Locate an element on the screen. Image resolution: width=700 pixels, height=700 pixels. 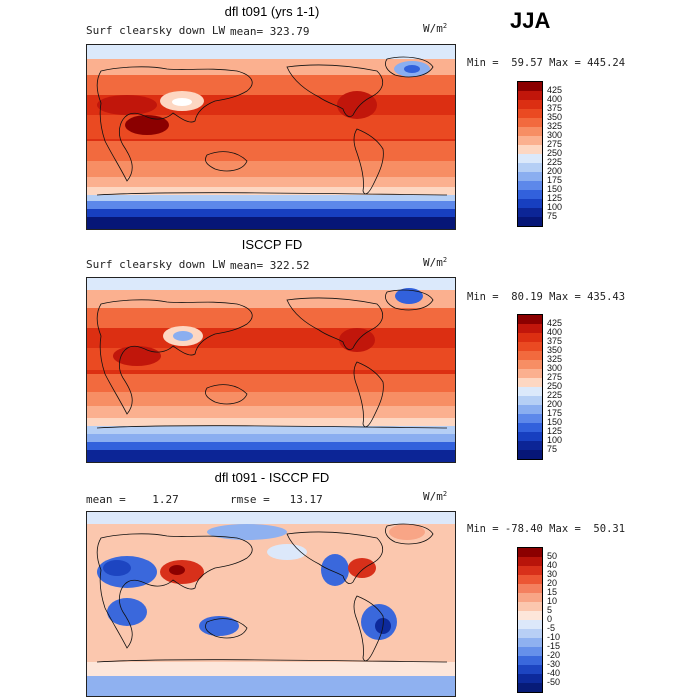
panel2-map is located at coordinates (271, 370).